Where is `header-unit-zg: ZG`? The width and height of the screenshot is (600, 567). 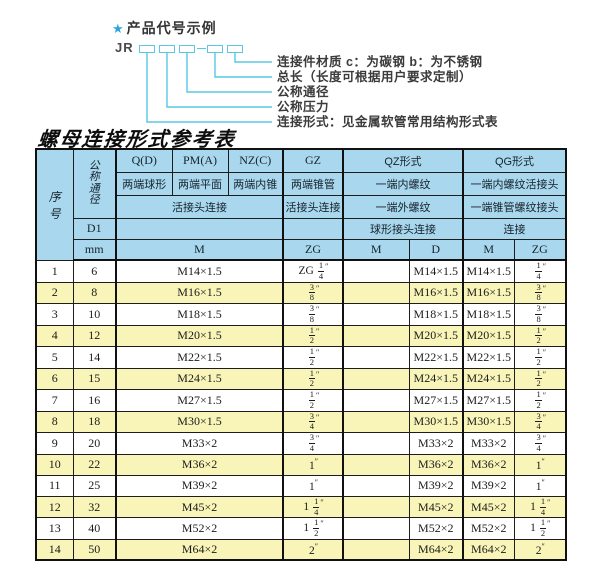 header-unit-zg: ZG is located at coordinates (313, 249).